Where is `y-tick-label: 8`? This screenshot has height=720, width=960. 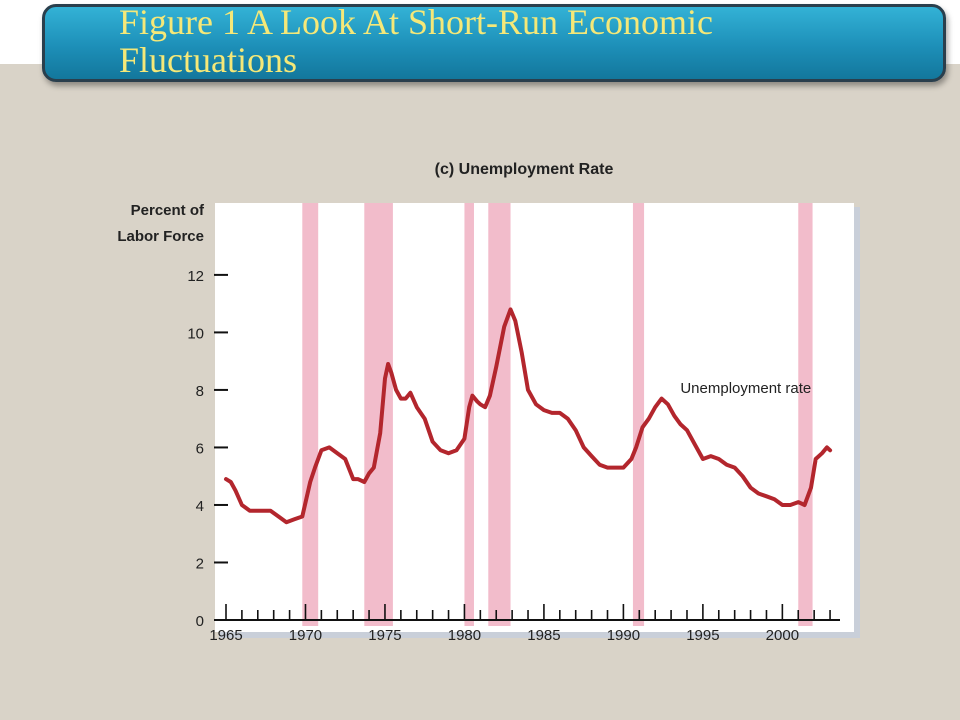 y-tick-label: 8 is located at coordinates (200, 391).